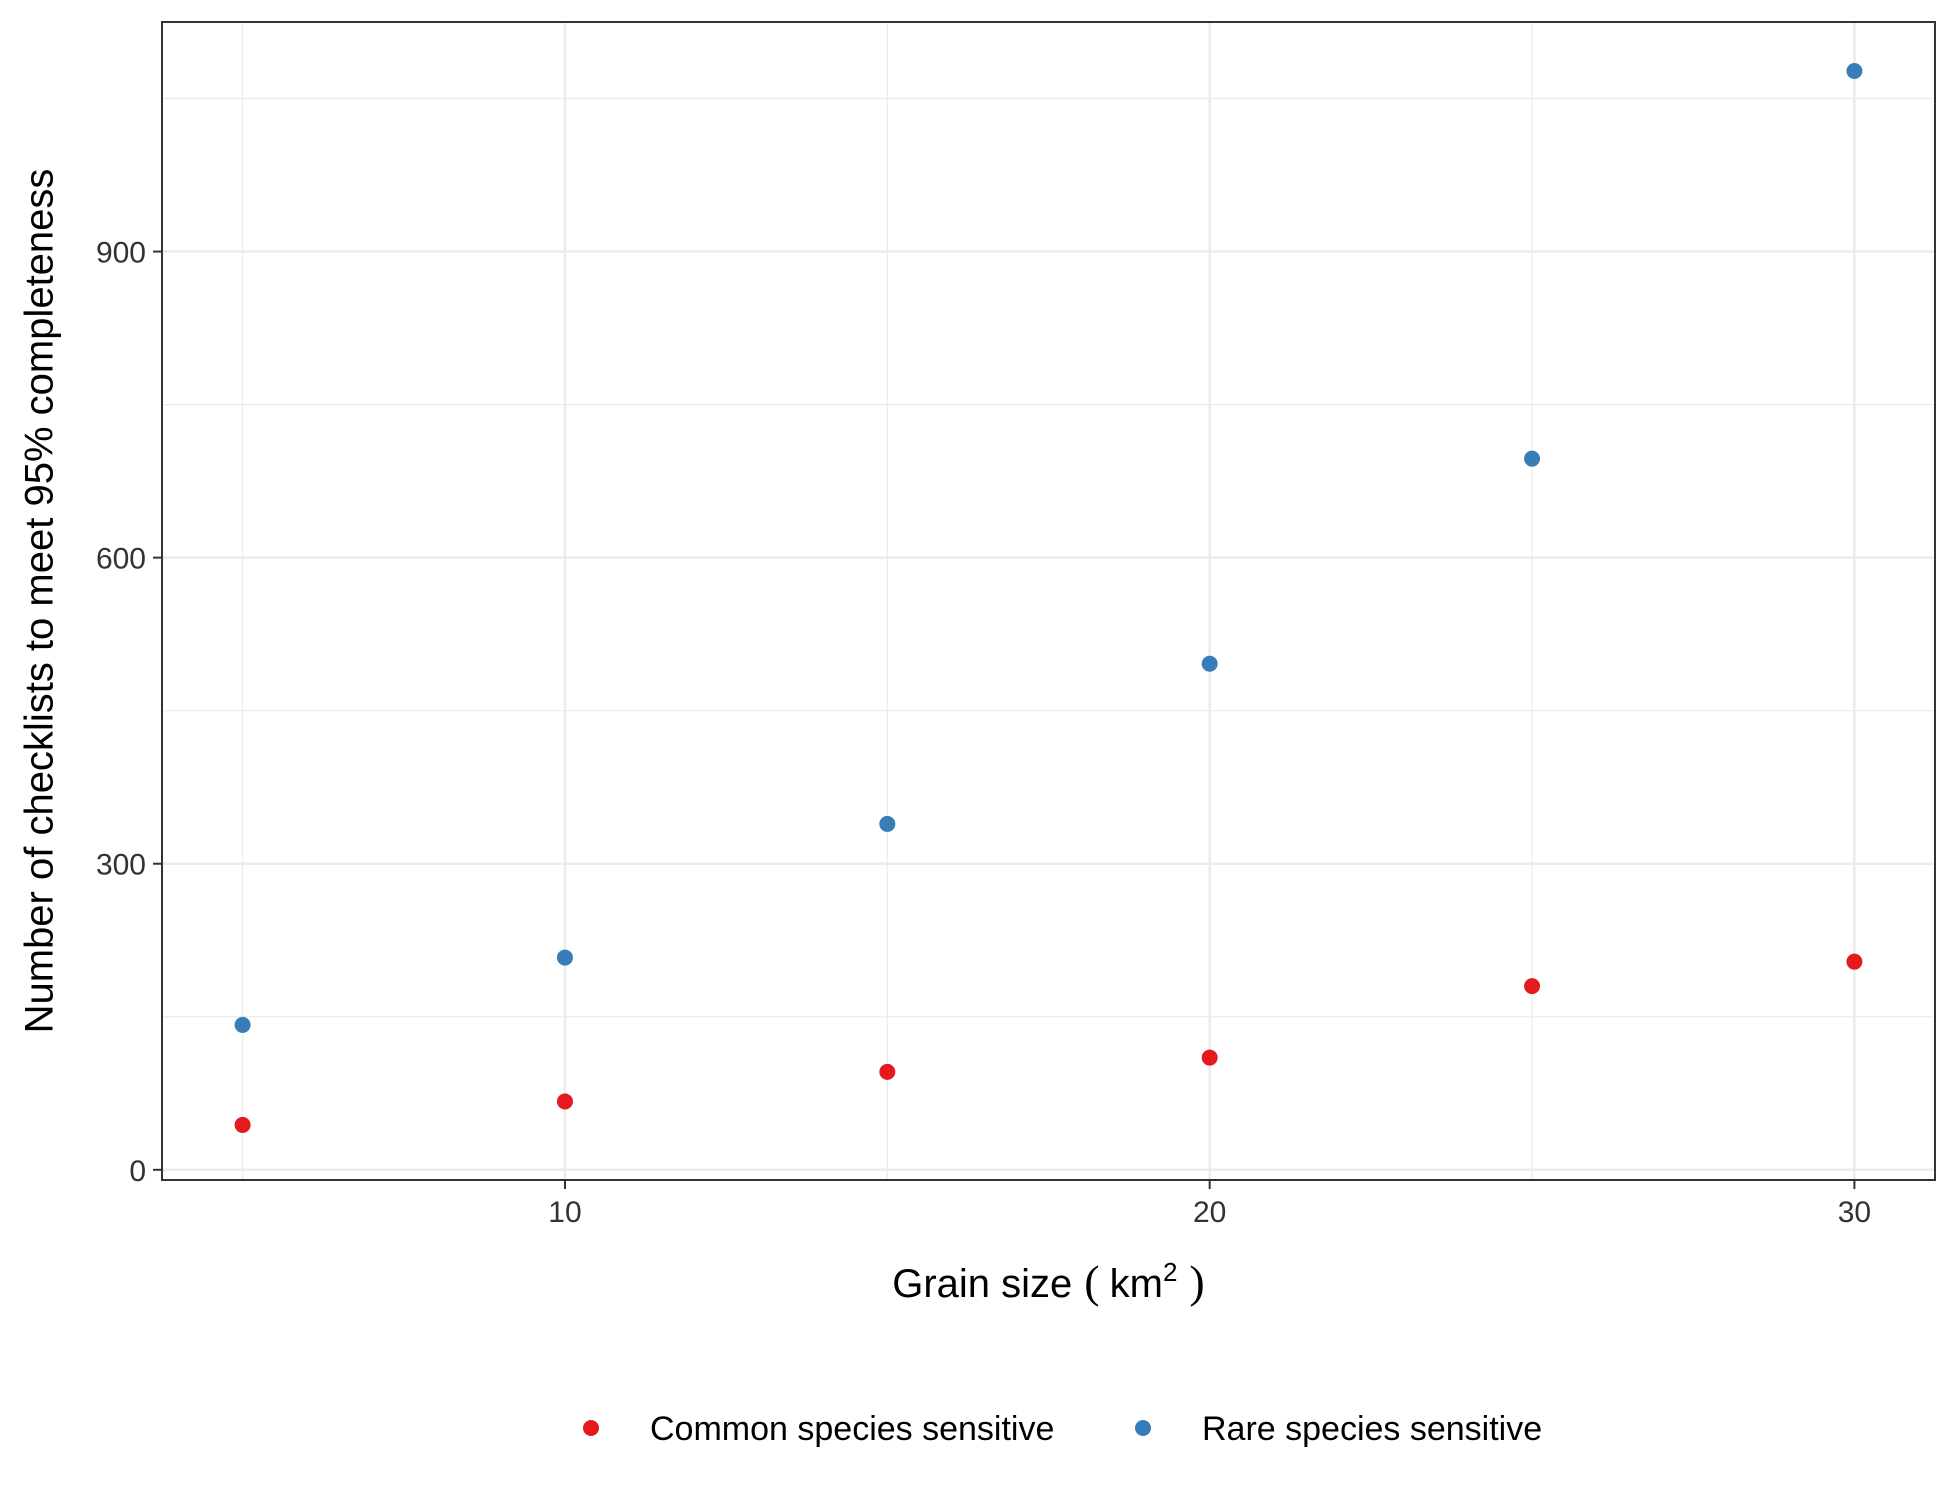 This screenshot has width=1950, height=1500. I want to click on y-tick-label: 0, so click(137, 1171).